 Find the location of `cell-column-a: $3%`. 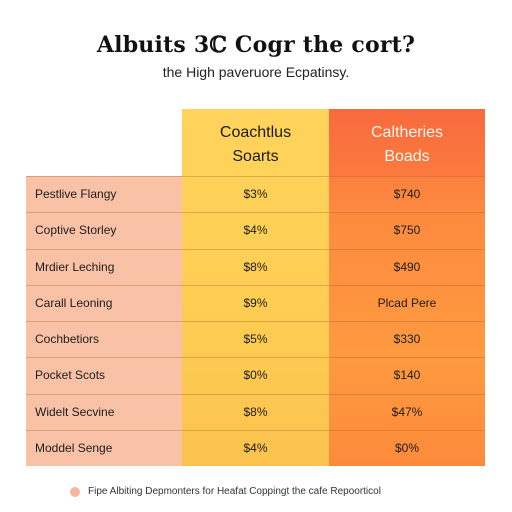

cell-column-a: $3% is located at coordinates (255, 194).